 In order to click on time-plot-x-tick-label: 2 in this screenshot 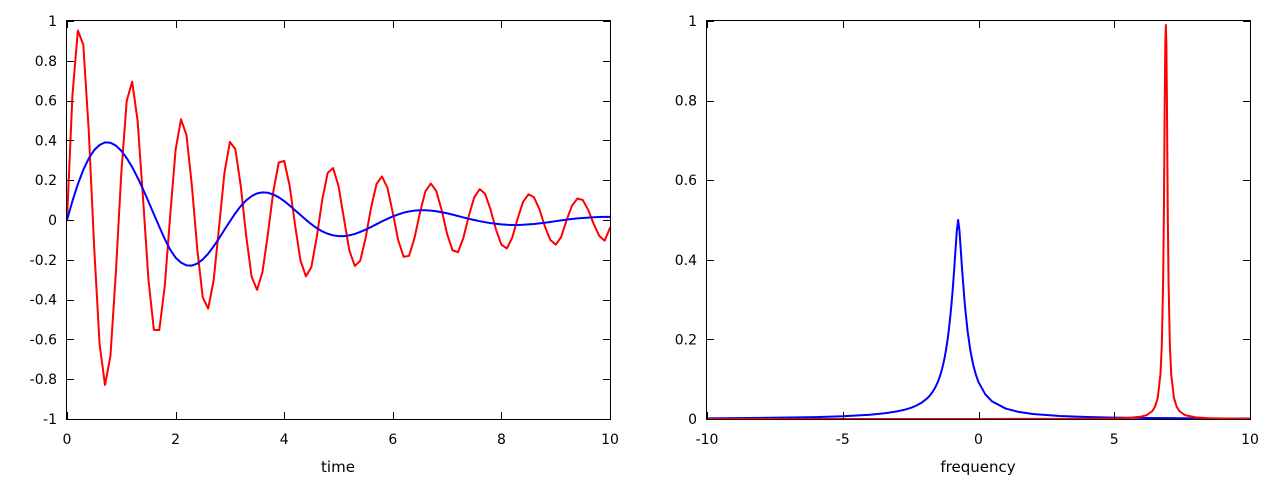, I will do `click(175, 440)`.